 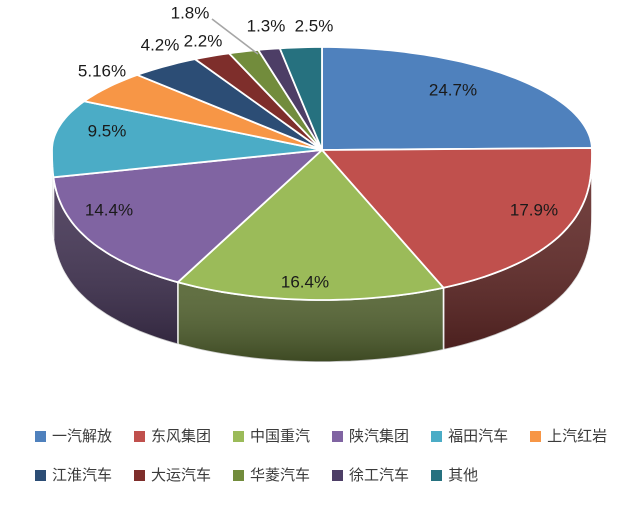 I want to click on pie-slice-华菱汽车, so click(x=275, y=100).